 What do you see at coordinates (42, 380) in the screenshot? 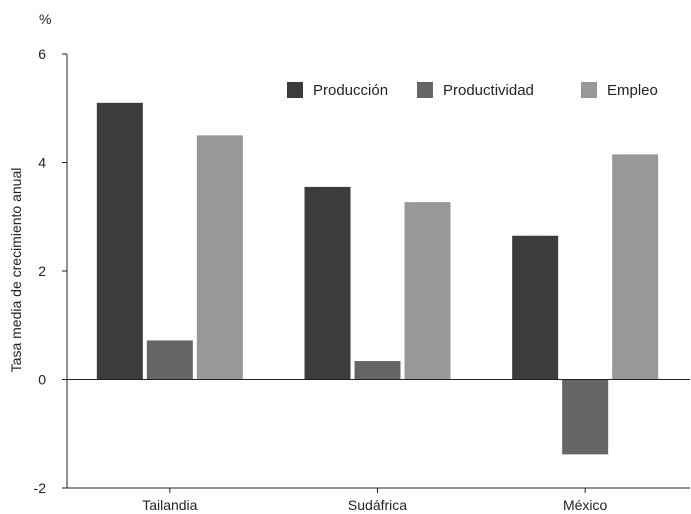
I see `y-tick-label: 0` at bounding box center [42, 380].